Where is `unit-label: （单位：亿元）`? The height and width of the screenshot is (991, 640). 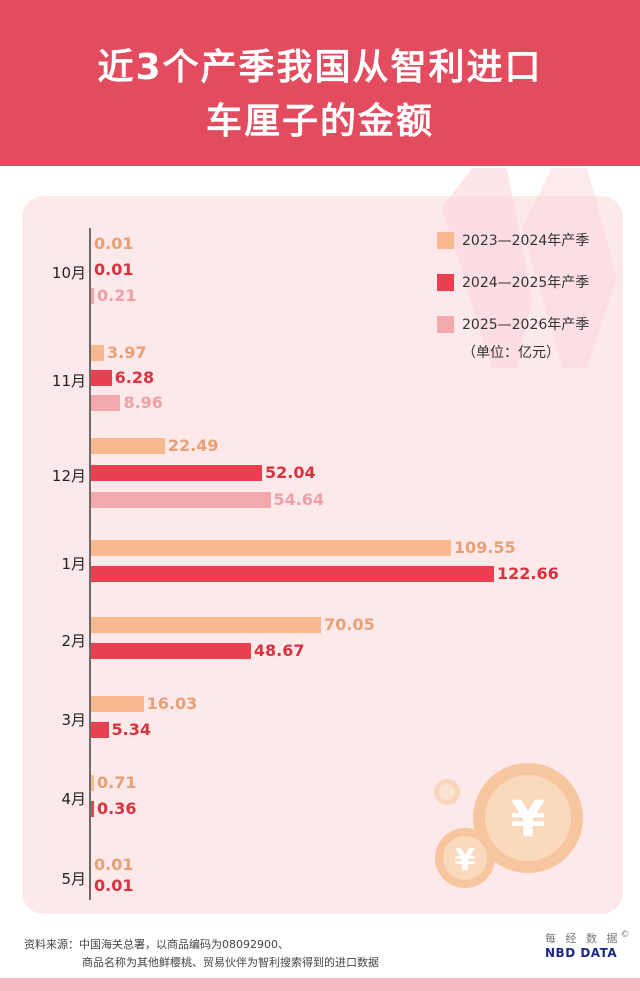 unit-label: （单位：亿元） is located at coordinates (511, 353).